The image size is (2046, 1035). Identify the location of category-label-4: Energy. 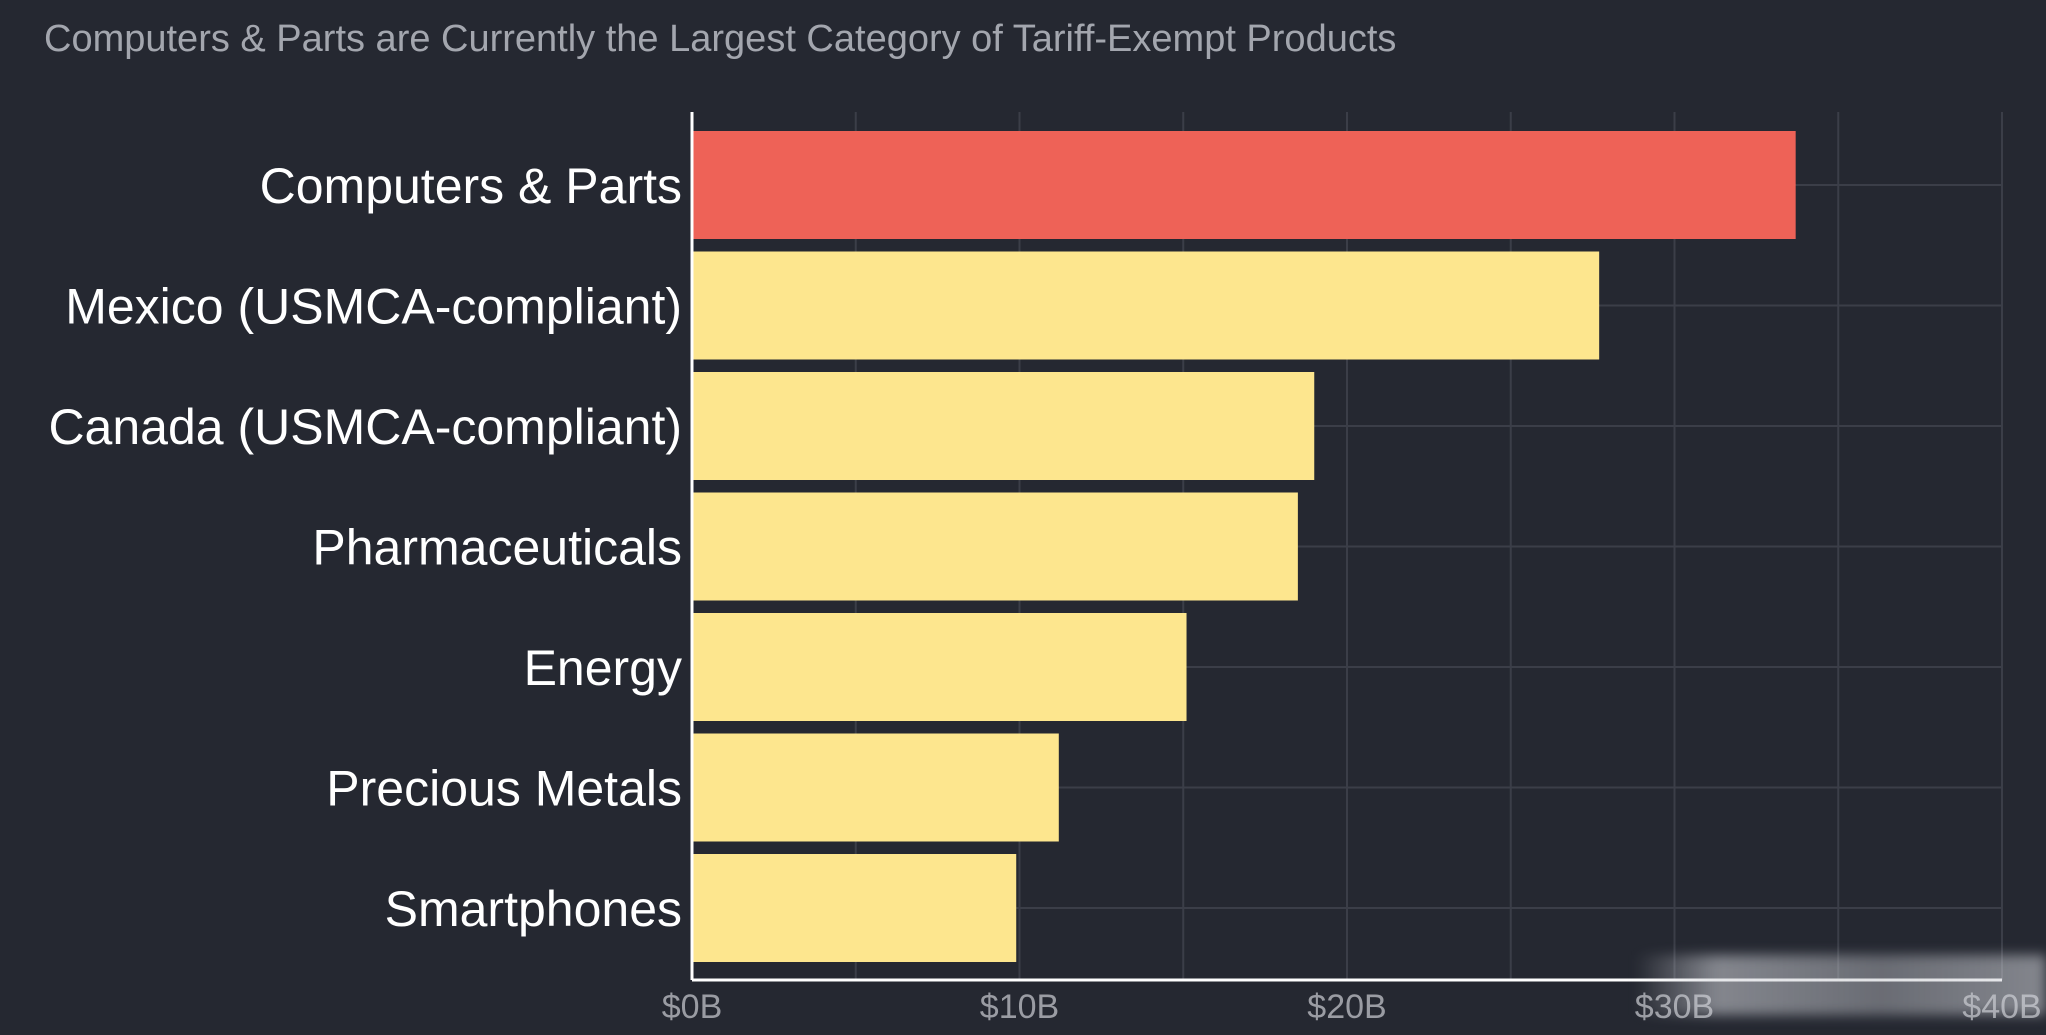
(603, 668).